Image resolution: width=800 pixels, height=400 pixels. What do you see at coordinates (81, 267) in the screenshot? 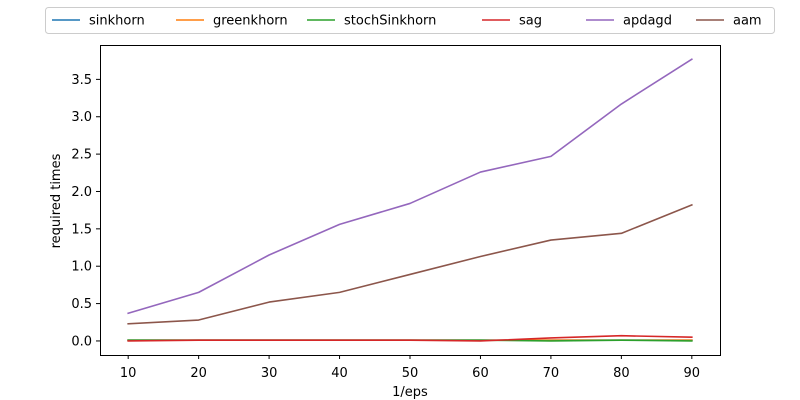
I see `y-tick-label: 1.0` at bounding box center [81, 267].